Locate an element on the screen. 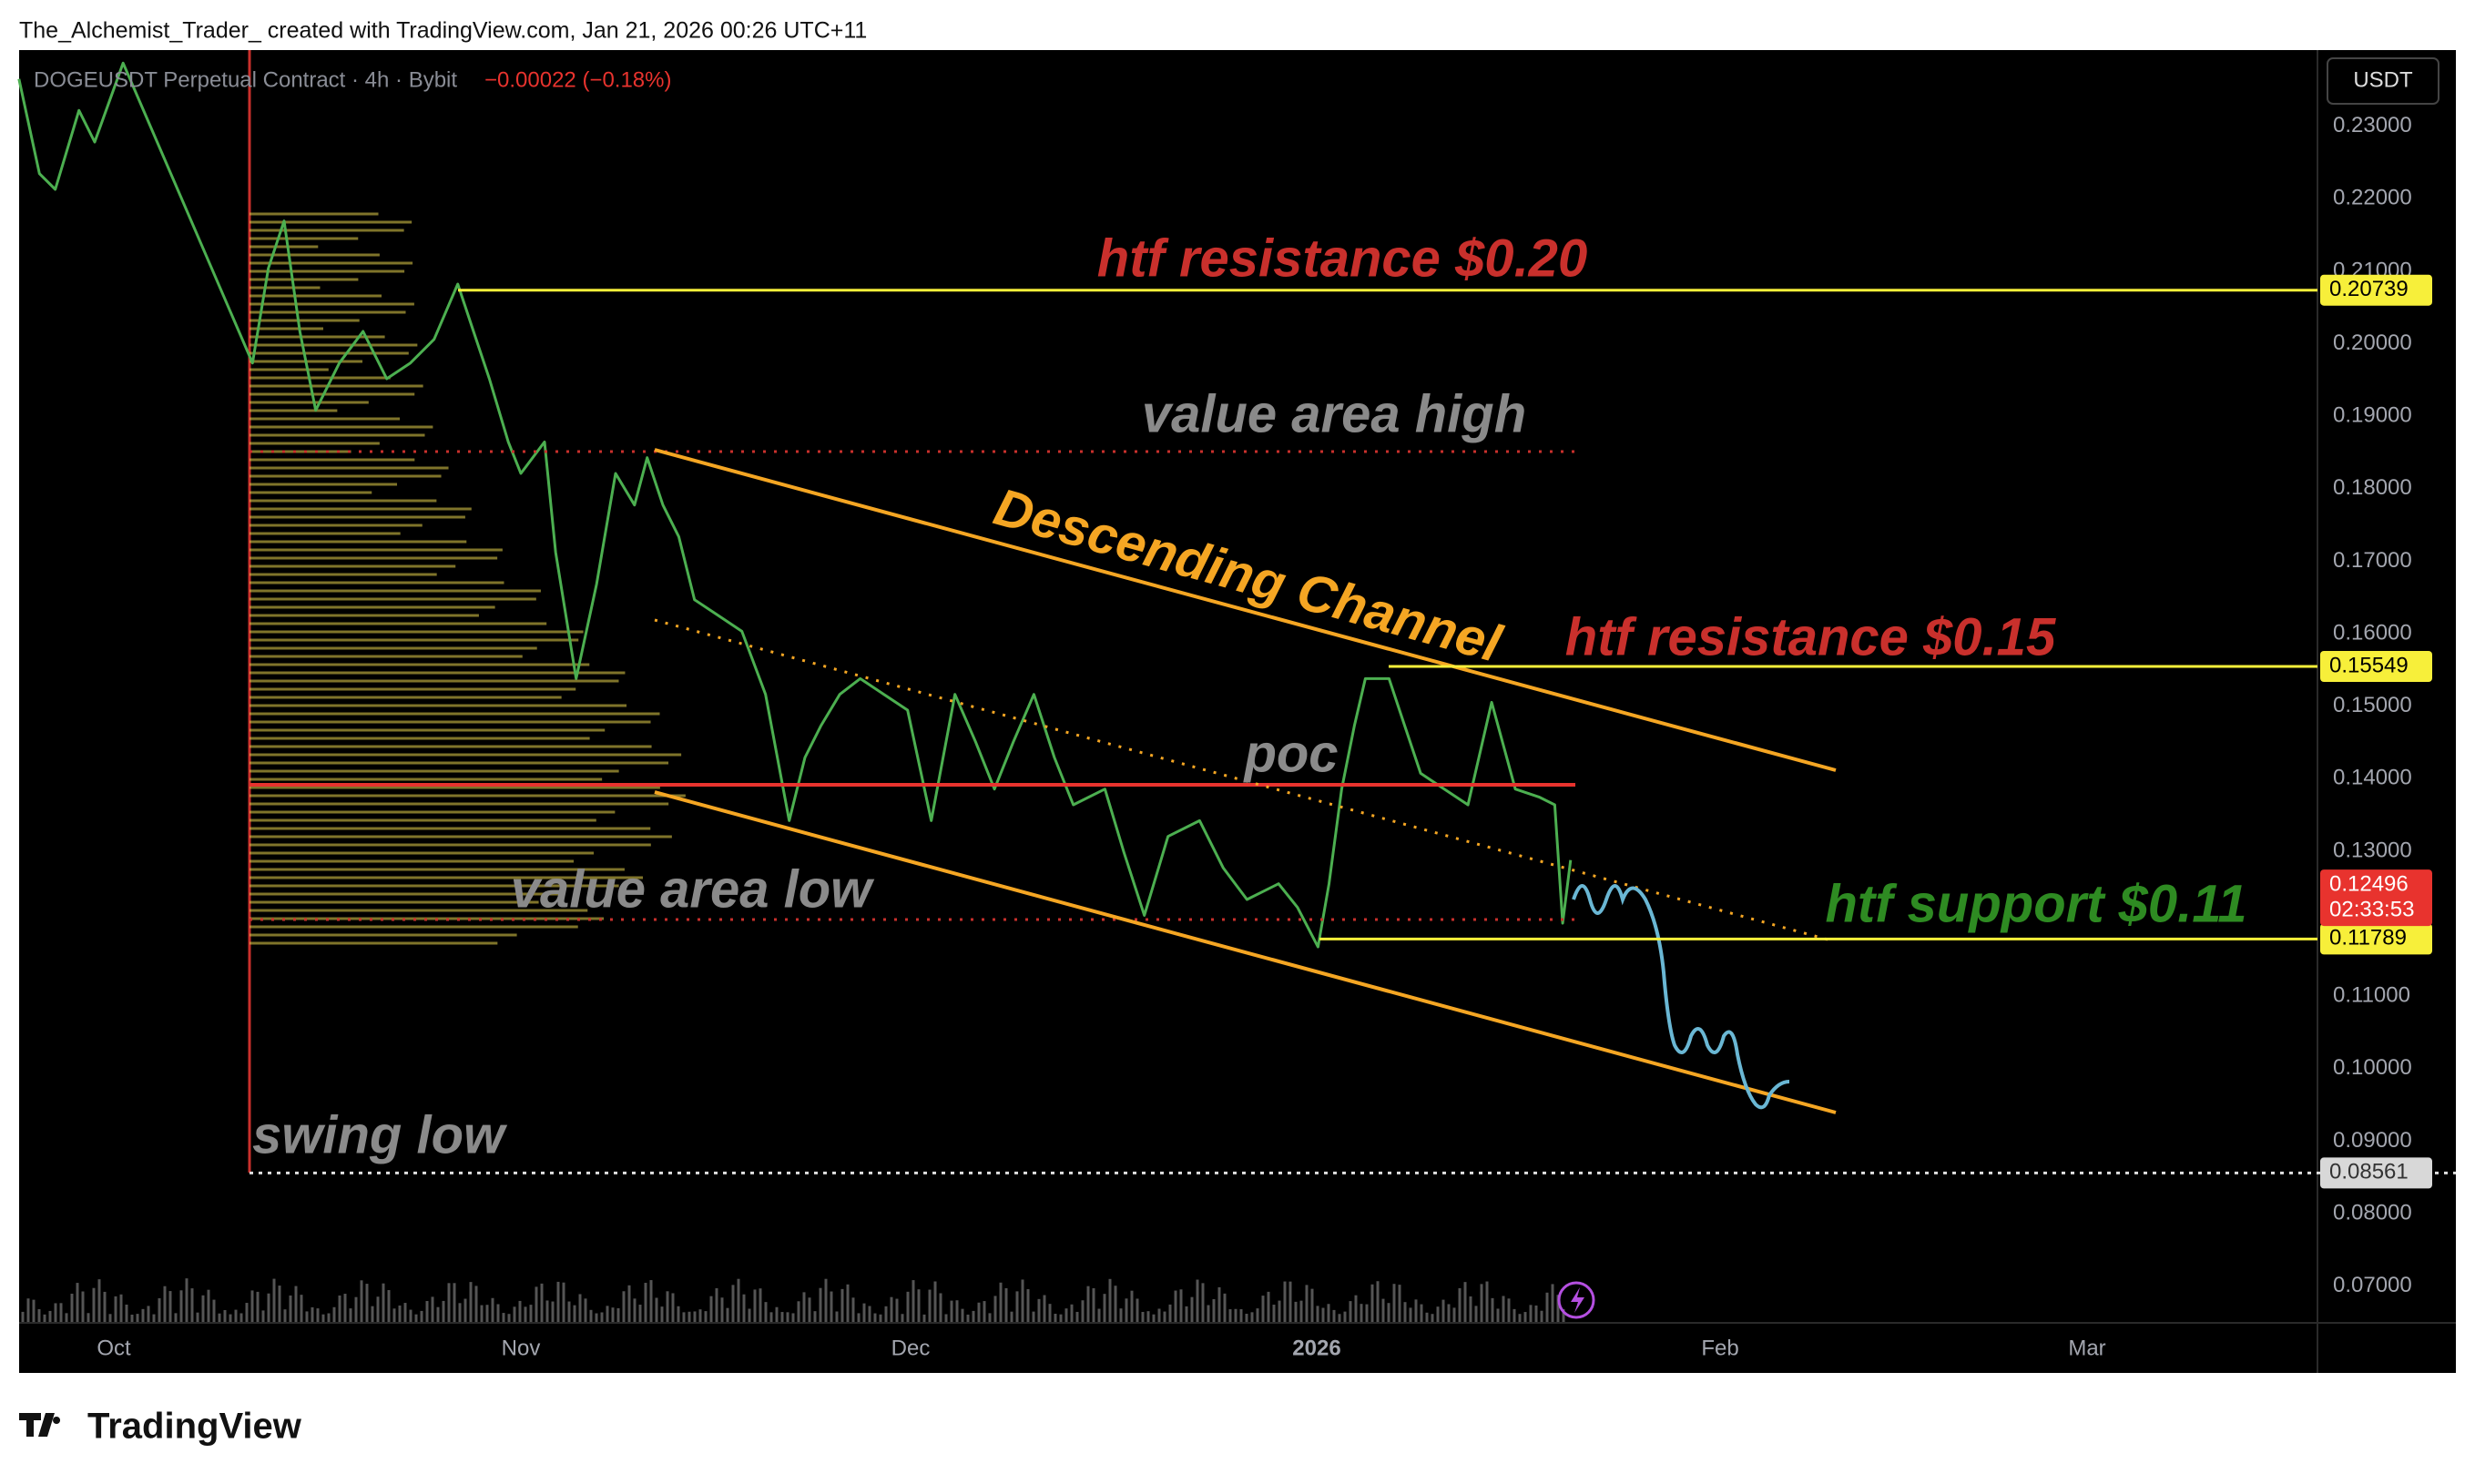  time-tick-label: Oct is located at coordinates (114, 1348).